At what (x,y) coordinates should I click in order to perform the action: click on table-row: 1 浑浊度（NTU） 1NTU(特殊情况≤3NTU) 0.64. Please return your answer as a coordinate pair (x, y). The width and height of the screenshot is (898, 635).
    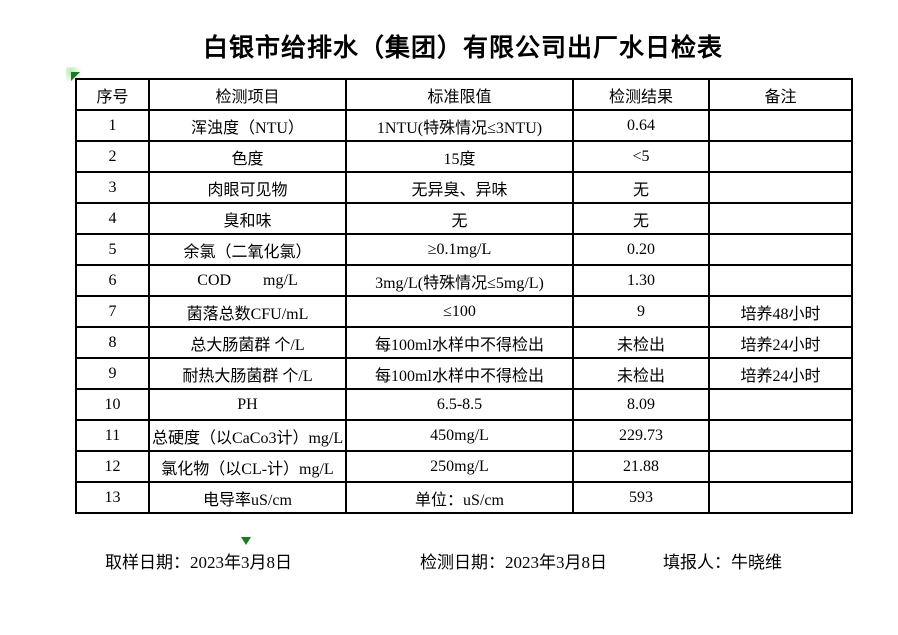
    Looking at the image, I should click on (464, 125).